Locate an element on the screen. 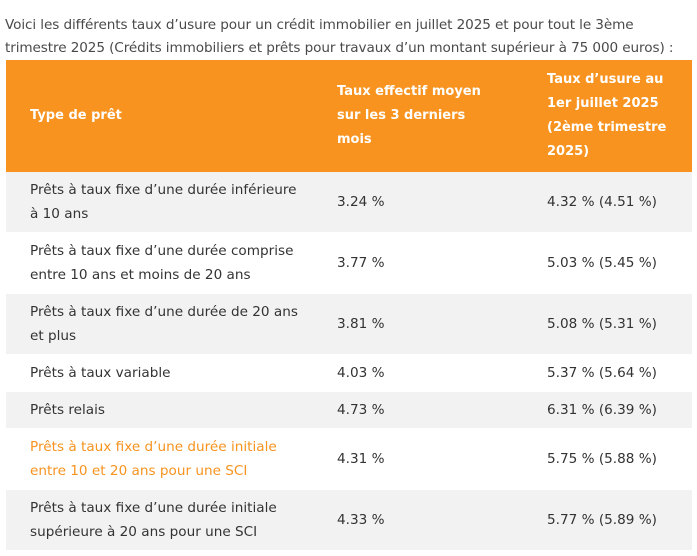  loan-type-cell: Prêts relais is located at coordinates (160, 410).